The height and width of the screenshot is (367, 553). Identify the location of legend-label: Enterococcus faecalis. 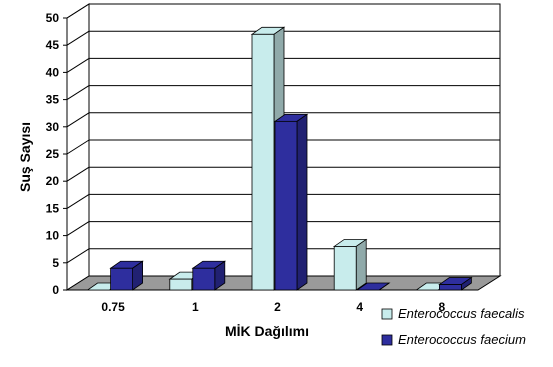
(461, 313).